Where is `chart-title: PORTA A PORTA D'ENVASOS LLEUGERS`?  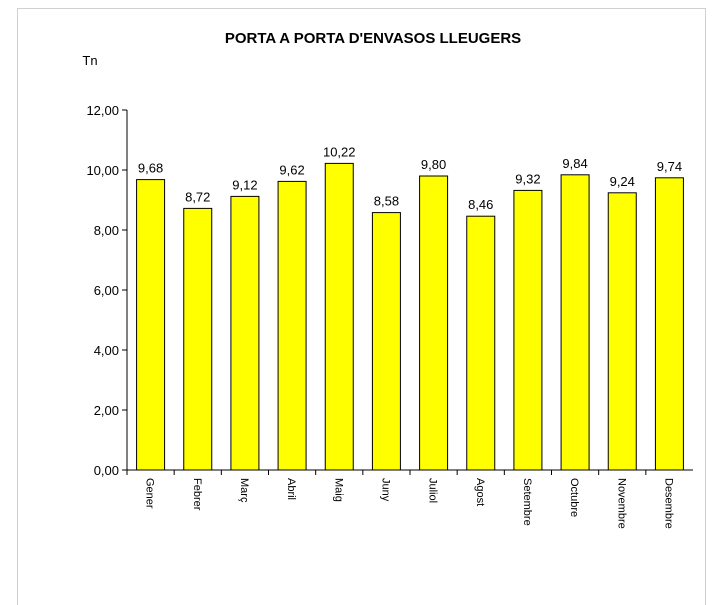
chart-title: PORTA A PORTA D'ENVASOS LLEUGERS is located at coordinates (373, 38).